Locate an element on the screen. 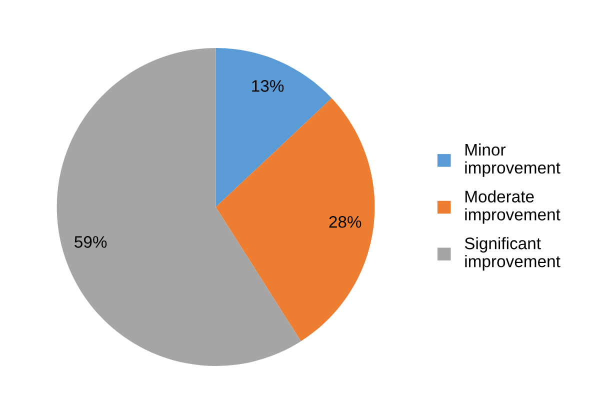 This screenshot has height=414, width=592. data-label: 59% is located at coordinates (90, 242).